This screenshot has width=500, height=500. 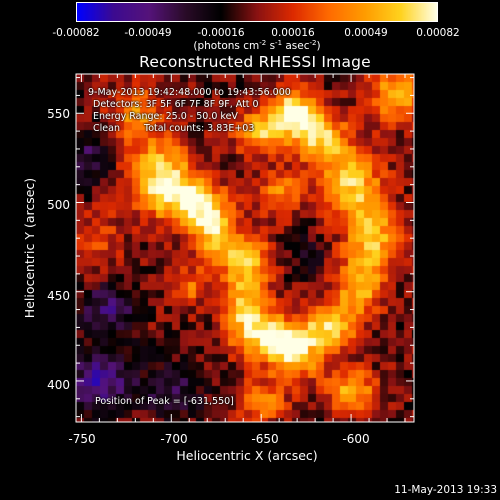 I want to click on x-tick-label: -600, so click(x=356, y=439).